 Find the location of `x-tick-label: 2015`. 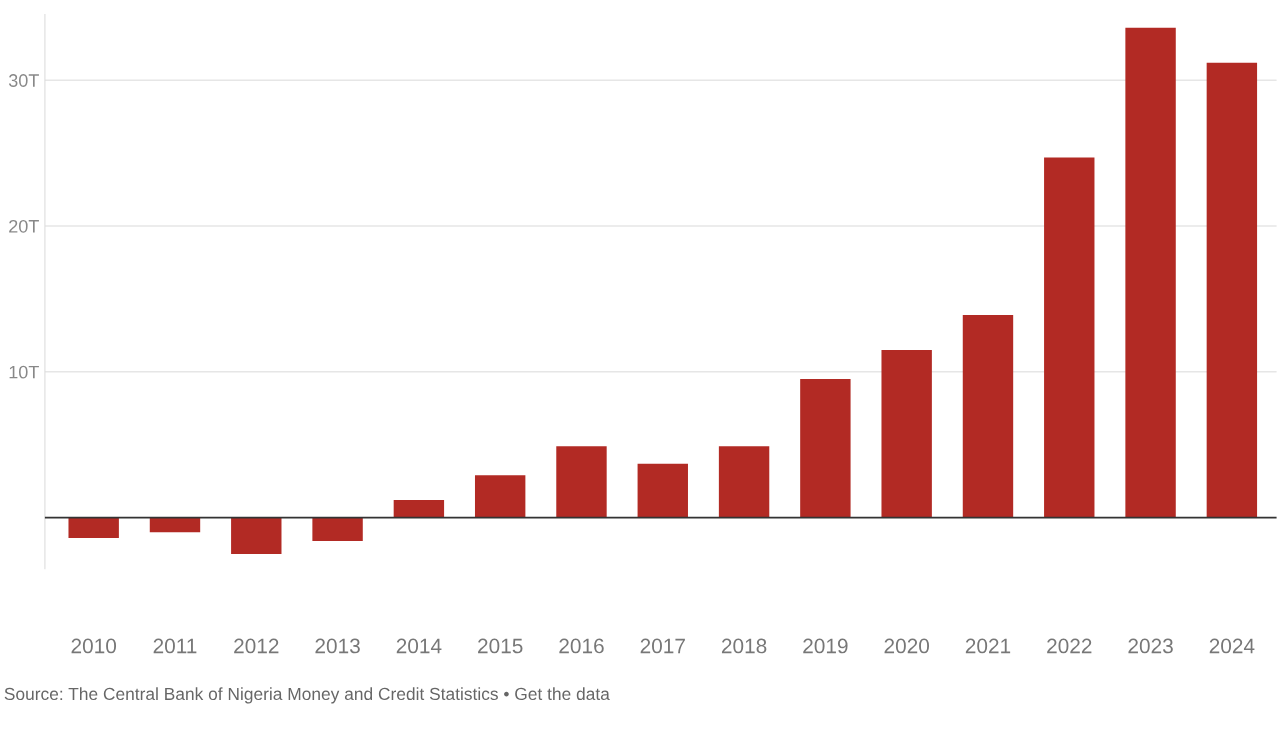

x-tick-label: 2015 is located at coordinates (500, 646).